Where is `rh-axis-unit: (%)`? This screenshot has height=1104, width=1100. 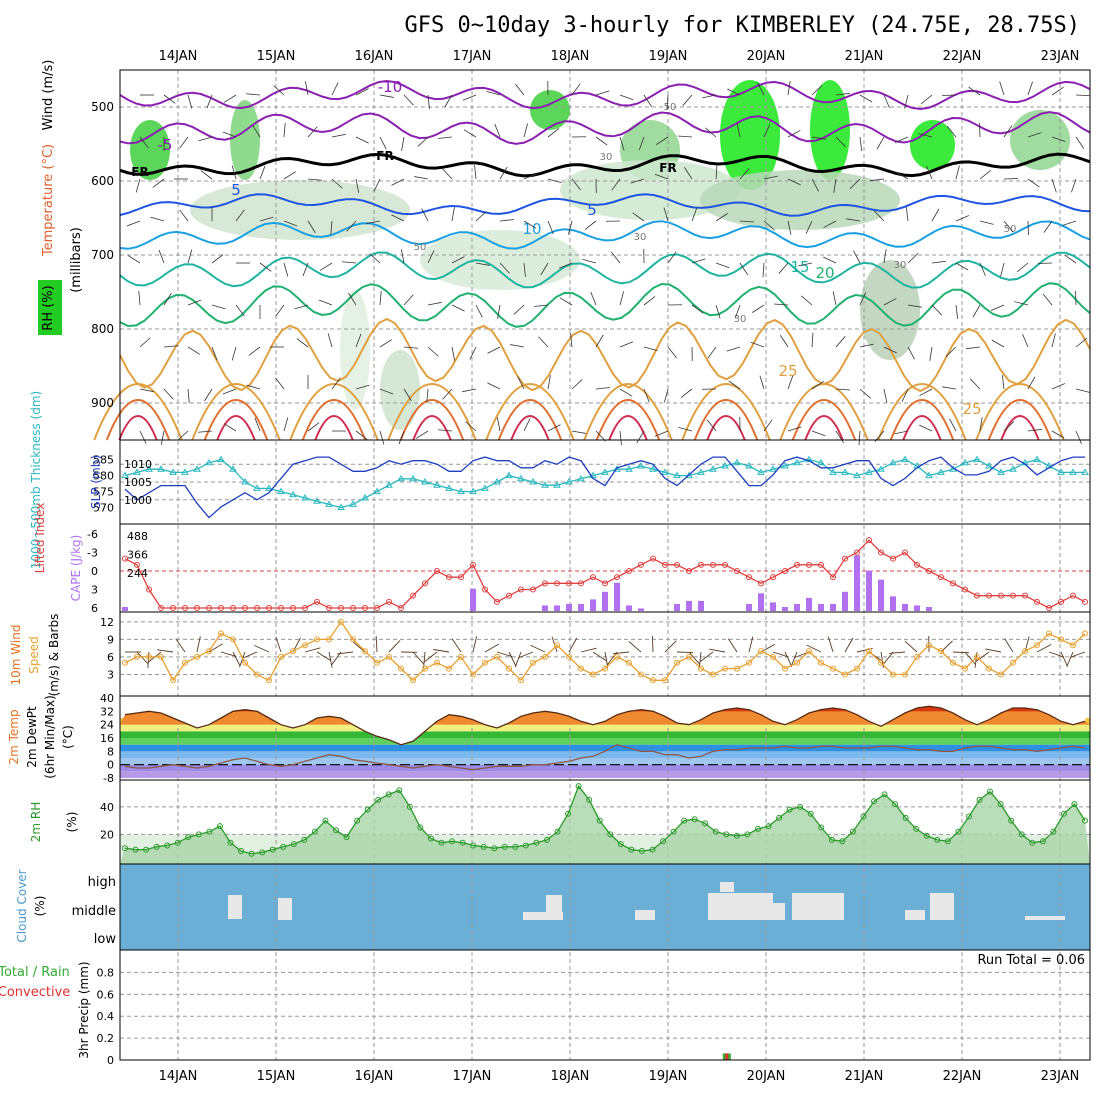 rh-axis-unit: (%) is located at coordinates (72, 822).